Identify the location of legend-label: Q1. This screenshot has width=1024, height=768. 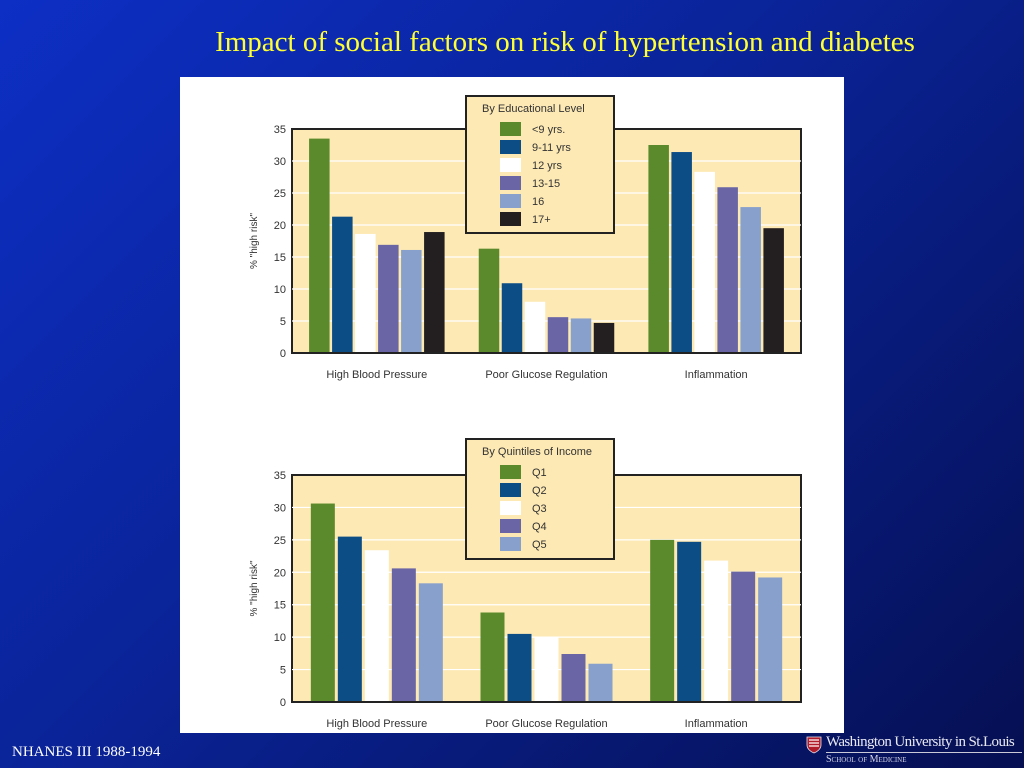
(539, 473).